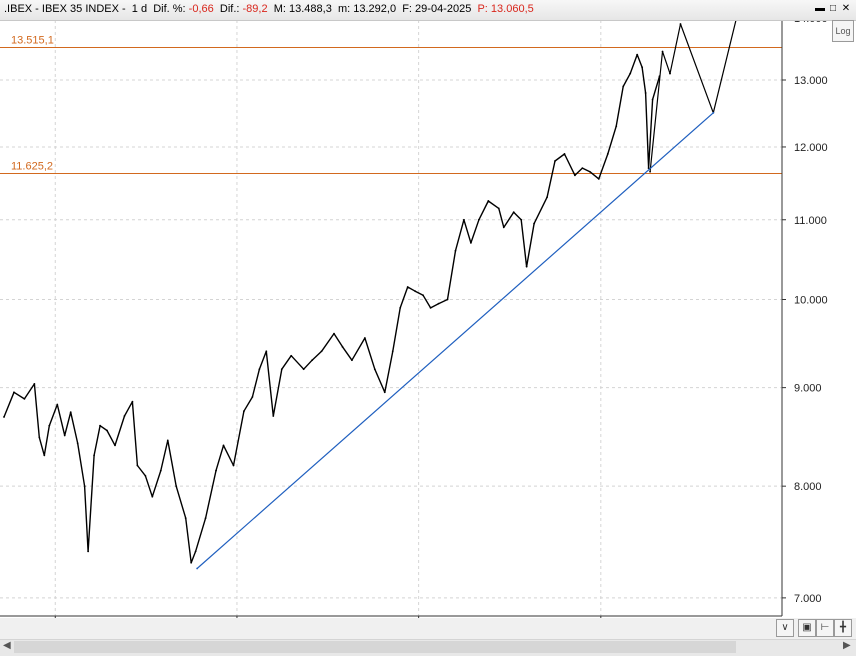 This screenshot has height=656, width=856. Describe the element at coordinates (310, 9) in the screenshot. I see `max-value: 13.488,3` at that location.